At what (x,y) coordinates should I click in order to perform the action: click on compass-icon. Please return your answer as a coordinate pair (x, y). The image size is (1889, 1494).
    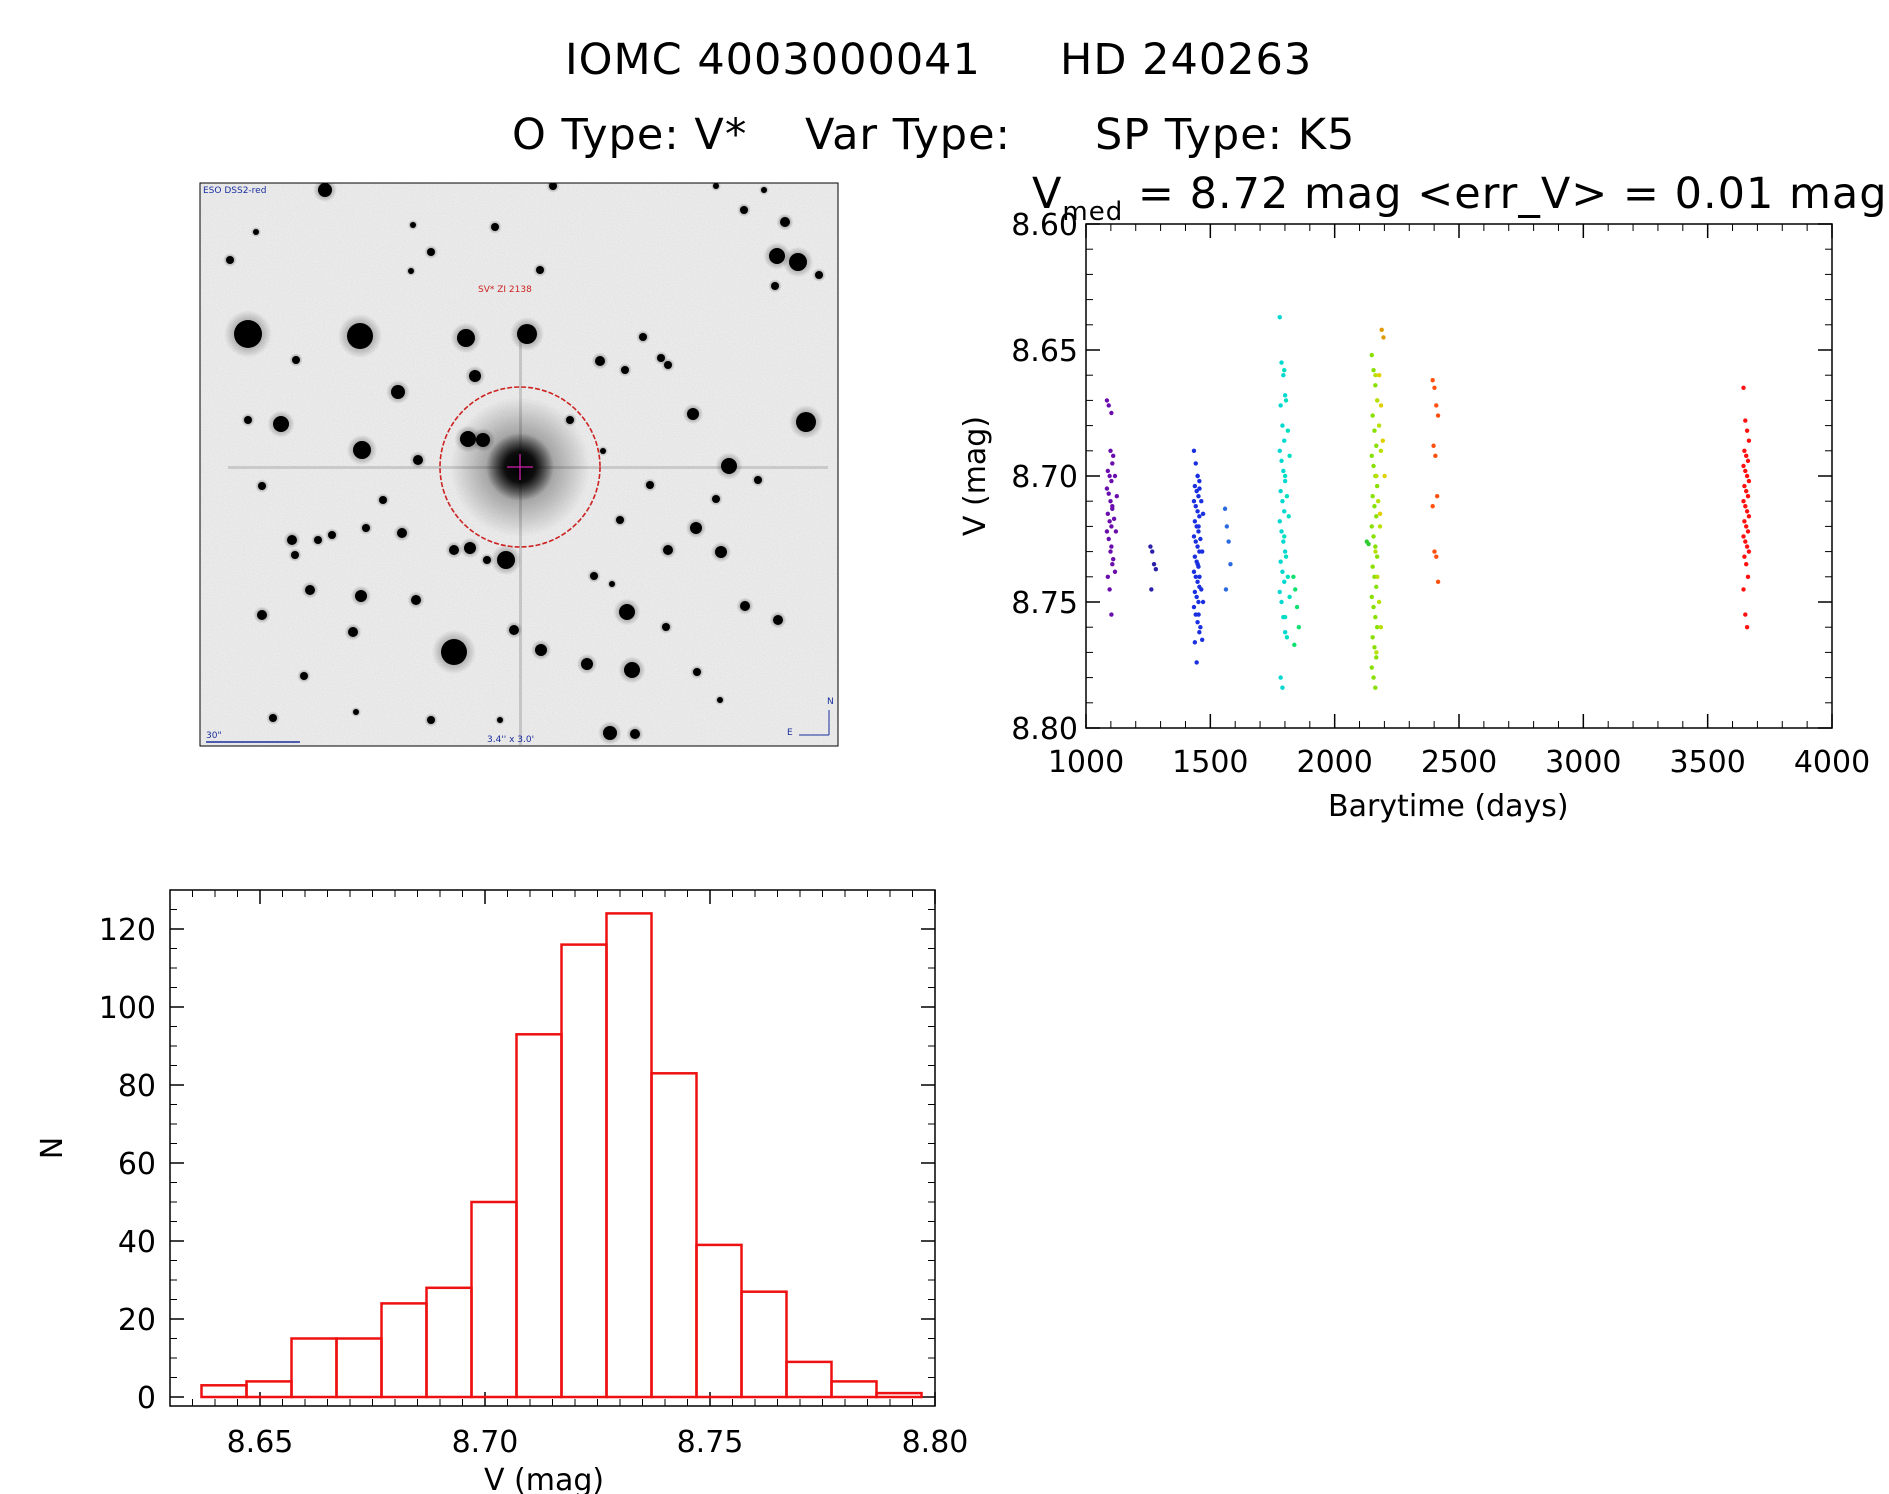
    Looking at the image, I should click on (814, 723).